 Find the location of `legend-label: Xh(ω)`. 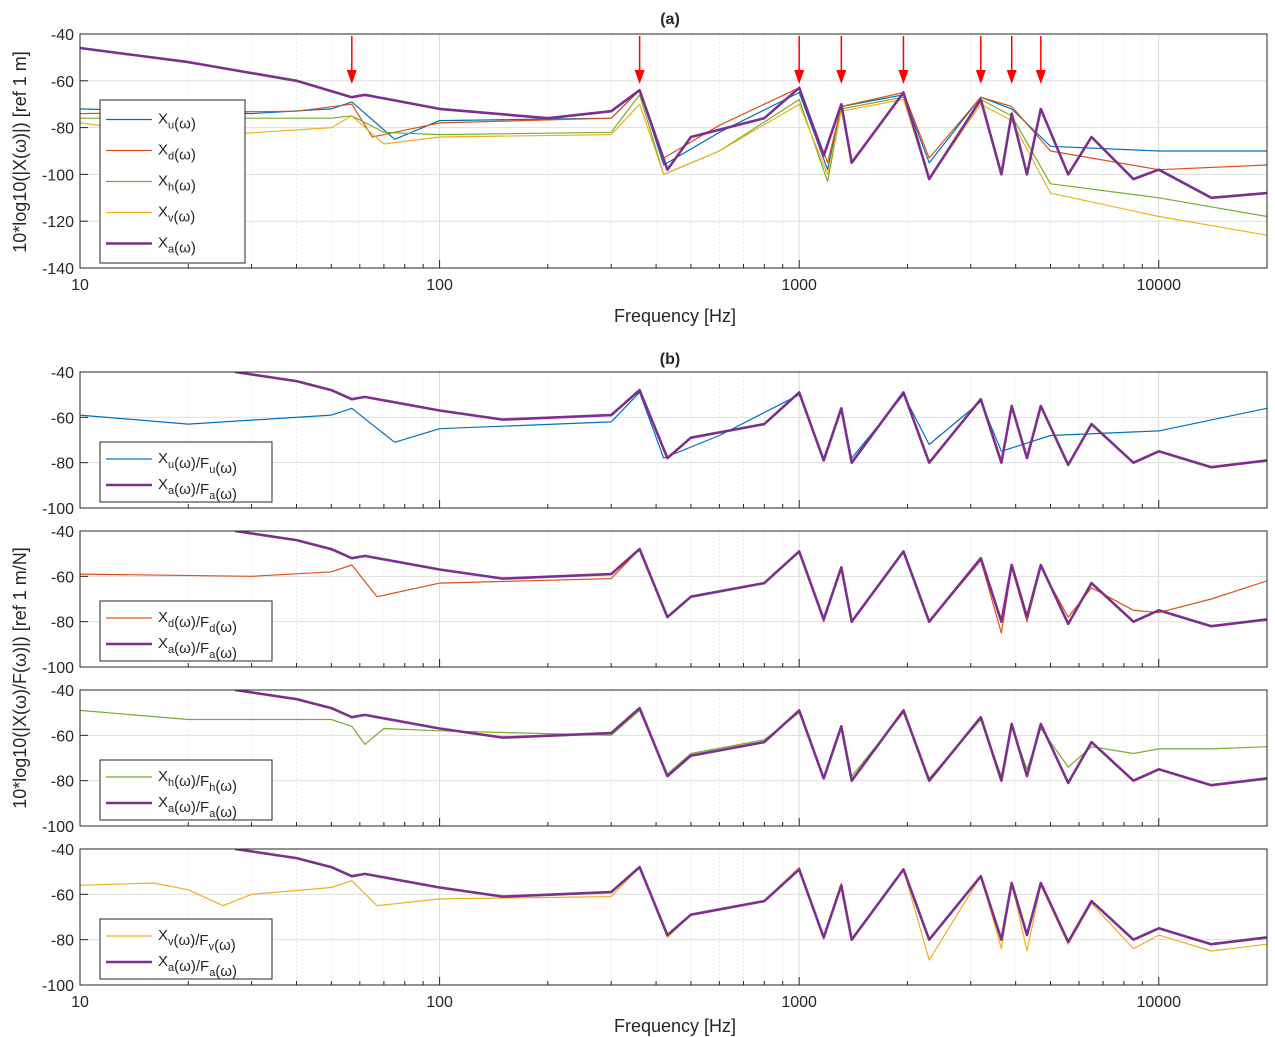

legend-label: Xh(ω) is located at coordinates (177, 184).